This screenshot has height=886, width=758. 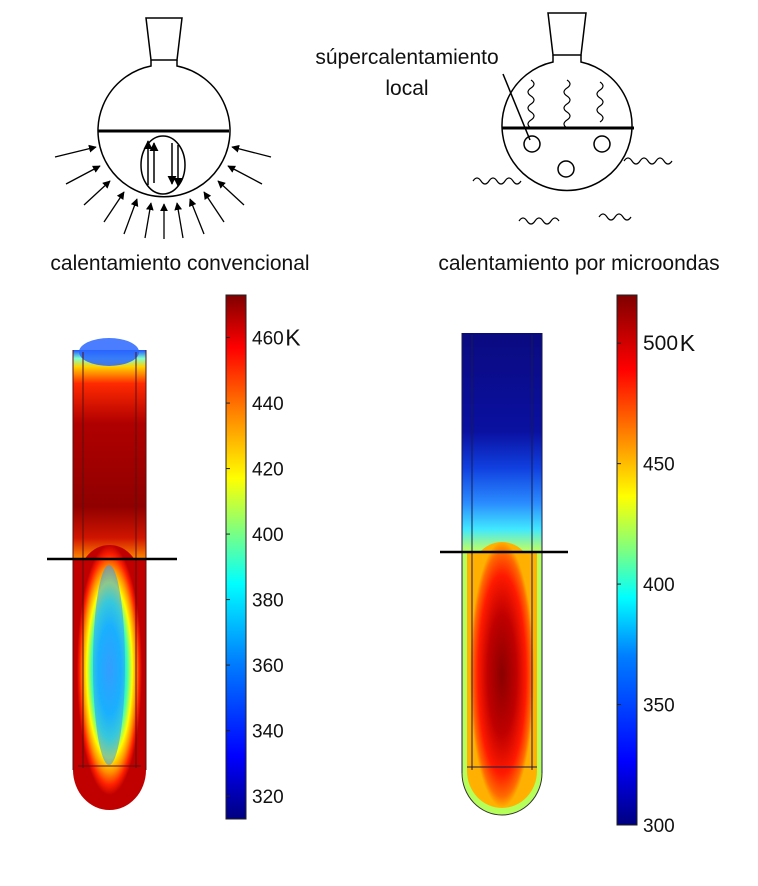 What do you see at coordinates (659, 826) in the screenshot?
I see `colorbar-tick-label: 300` at bounding box center [659, 826].